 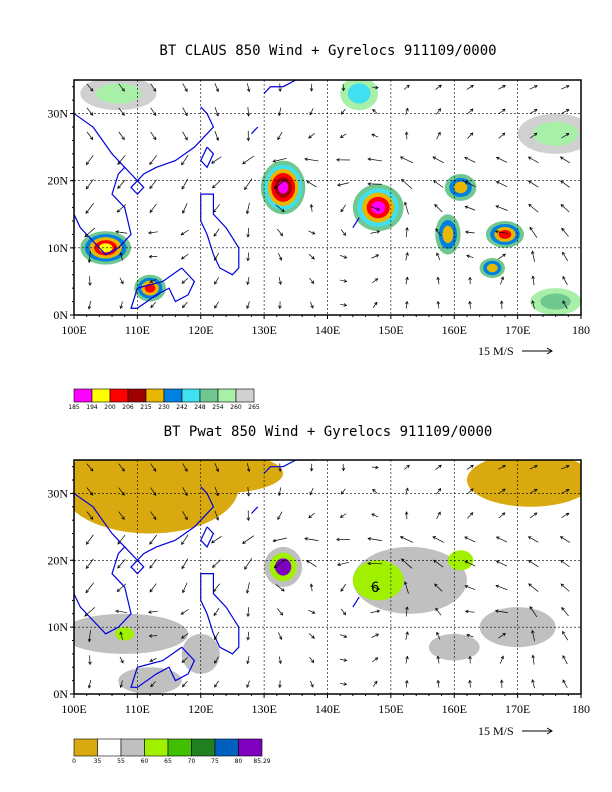 What do you see at coordinates (145, 761) in the screenshot?
I see `colorbar-label: 60` at bounding box center [145, 761].